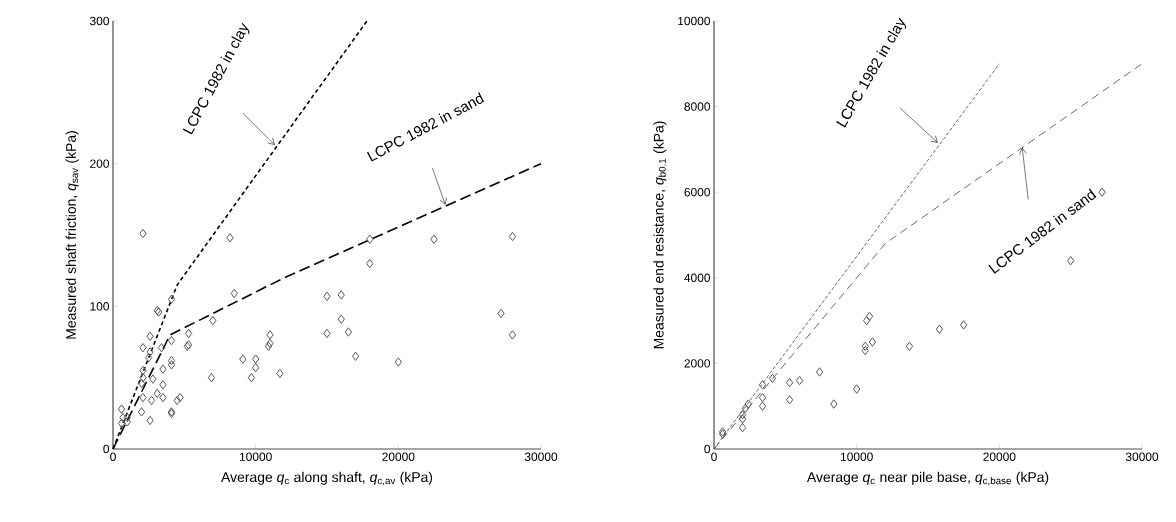 The width and height of the screenshot is (1176, 522). What do you see at coordinates (327, 478) in the screenshot?
I see `x-axis-title: Average q$_{c}$ along shaft, q$_{c,av}$ (kPa)` at bounding box center [327, 478].